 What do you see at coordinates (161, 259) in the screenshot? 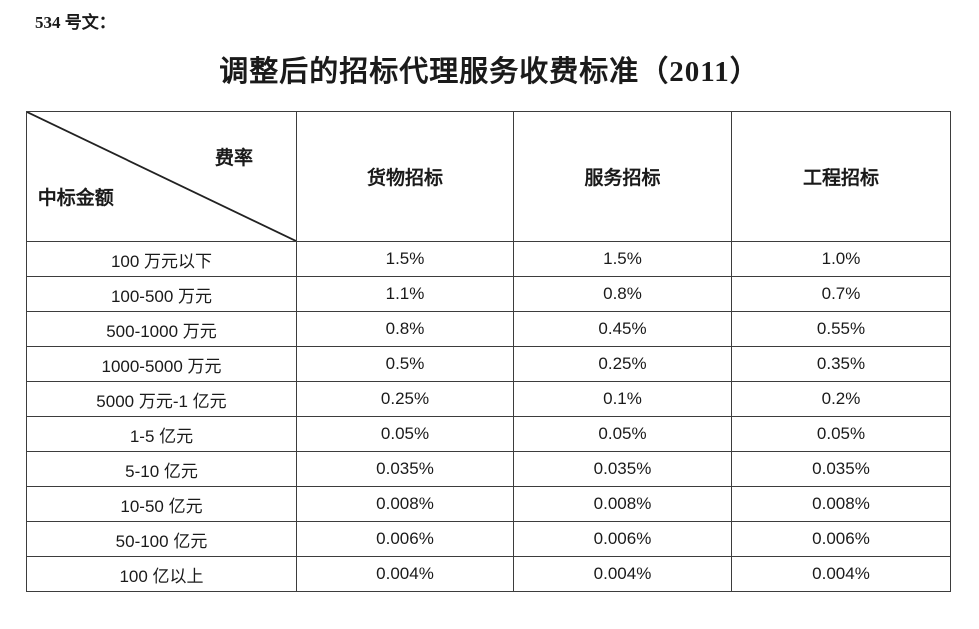
I see `row-label-cell: 100 万元以下` at bounding box center [161, 259].